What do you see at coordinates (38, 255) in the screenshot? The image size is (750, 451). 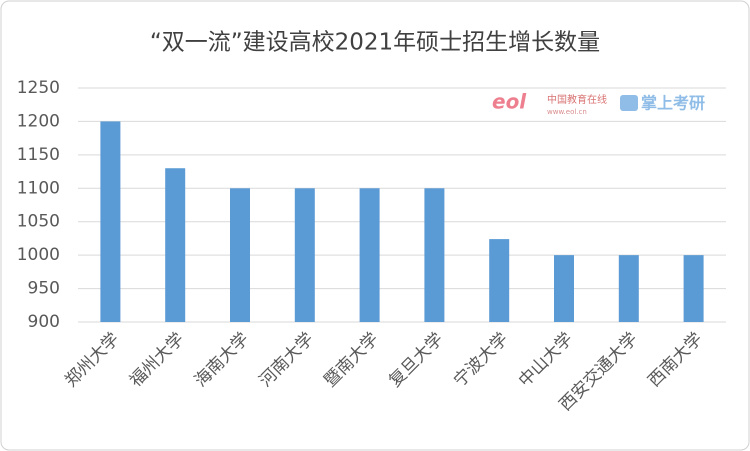 I see `y-tick-label: 1000` at bounding box center [38, 255].